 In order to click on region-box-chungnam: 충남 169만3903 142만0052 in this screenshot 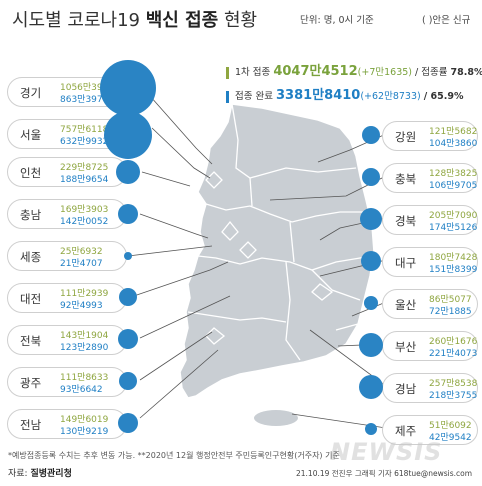, I will do `click(67, 214)`.